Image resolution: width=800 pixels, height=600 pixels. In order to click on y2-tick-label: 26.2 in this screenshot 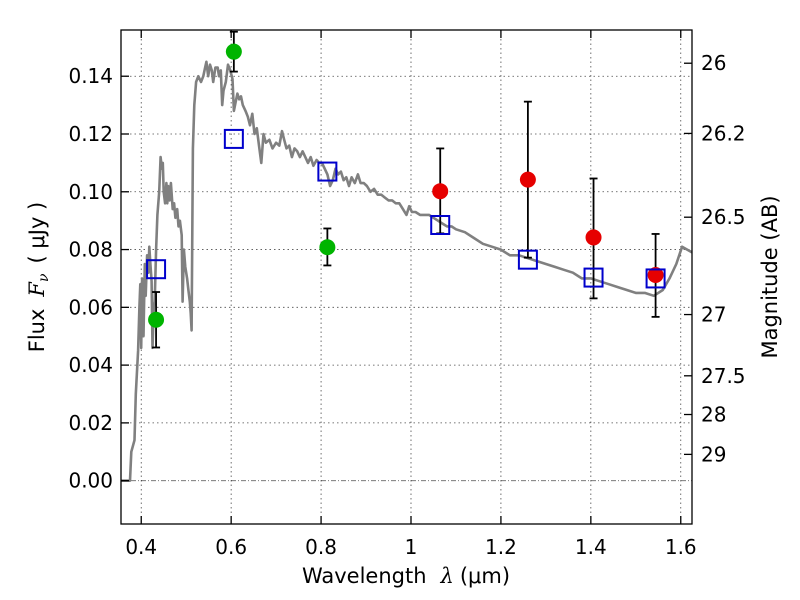, I will do `click(723, 133)`.